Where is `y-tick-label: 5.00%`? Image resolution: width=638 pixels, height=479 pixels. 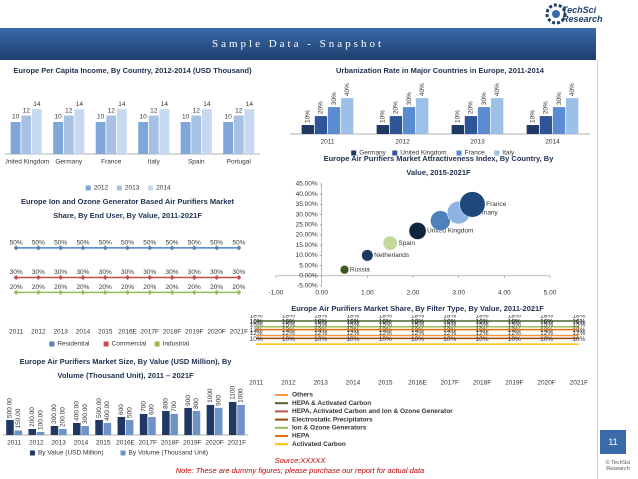
y-tick-label: 5.00% is located at coordinates (308, 265).